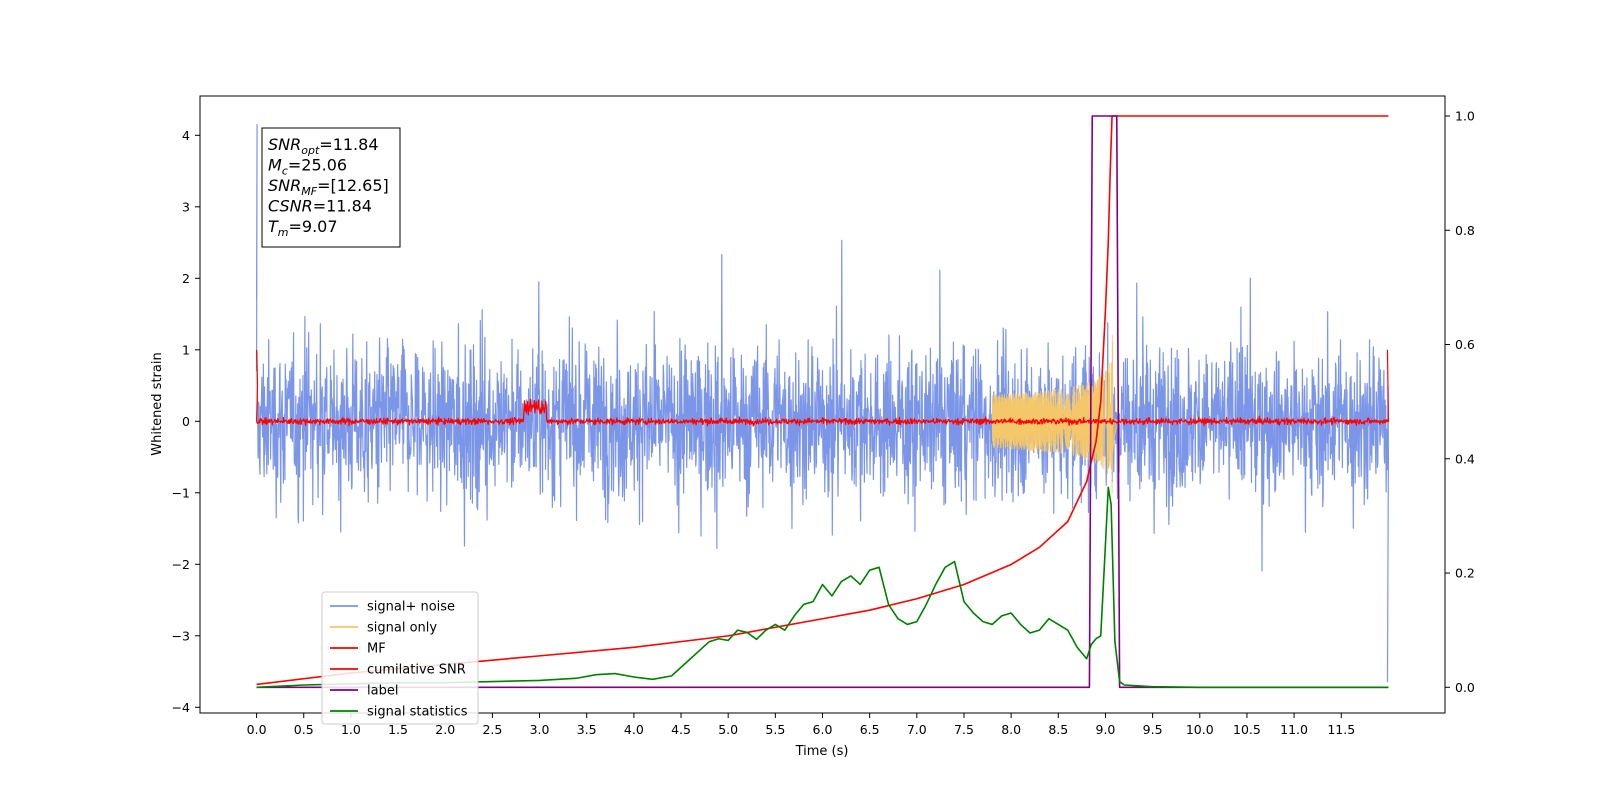 This screenshot has height=800, width=1600. What do you see at coordinates (376, 649) in the screenshot?
I see `legend-label-mf: MF` at bounding box center [376, 649].